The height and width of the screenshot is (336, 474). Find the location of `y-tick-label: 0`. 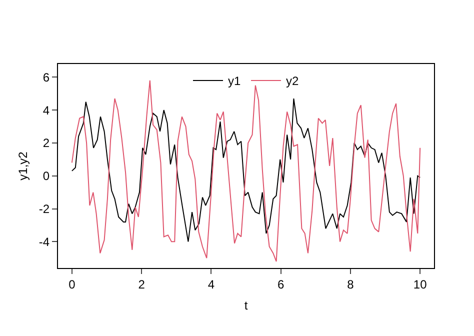

y-tick-label: 0 is located at coordinates (46, 176).